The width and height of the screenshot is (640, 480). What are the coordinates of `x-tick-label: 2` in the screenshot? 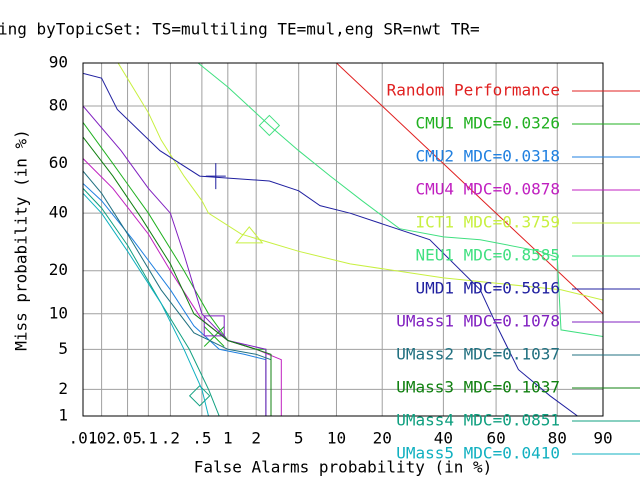 It's located at (256, 438).